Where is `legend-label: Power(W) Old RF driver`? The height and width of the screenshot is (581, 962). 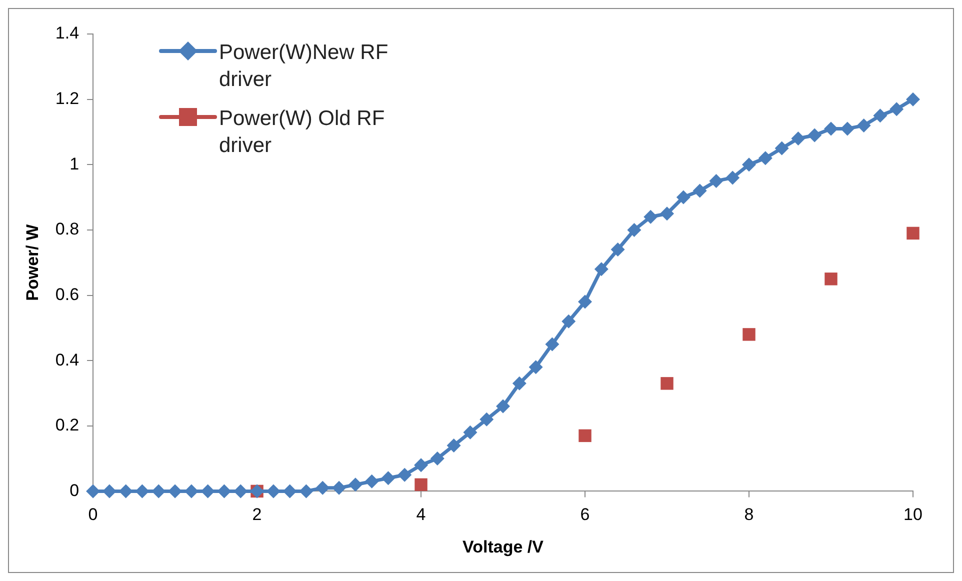 legend-label: Power(W) Old RF driver is located at coordinates (302, 132).